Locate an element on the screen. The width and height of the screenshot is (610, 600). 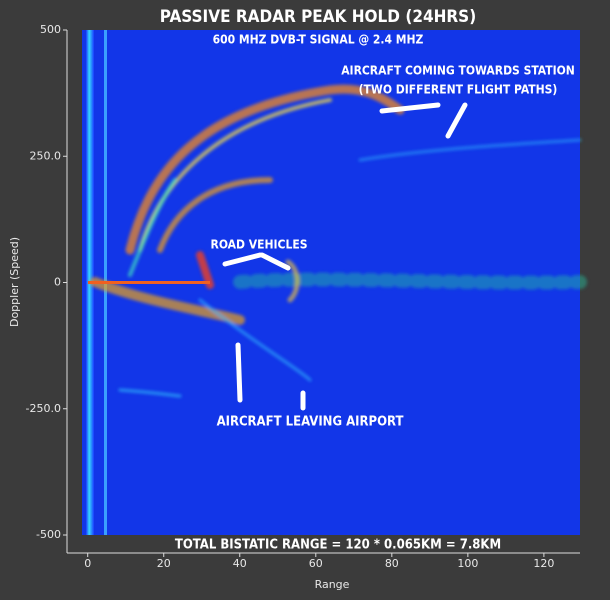
annotation: AIRCRAFT COMING TOWARDS STATION is located at coordinates (458, 71).